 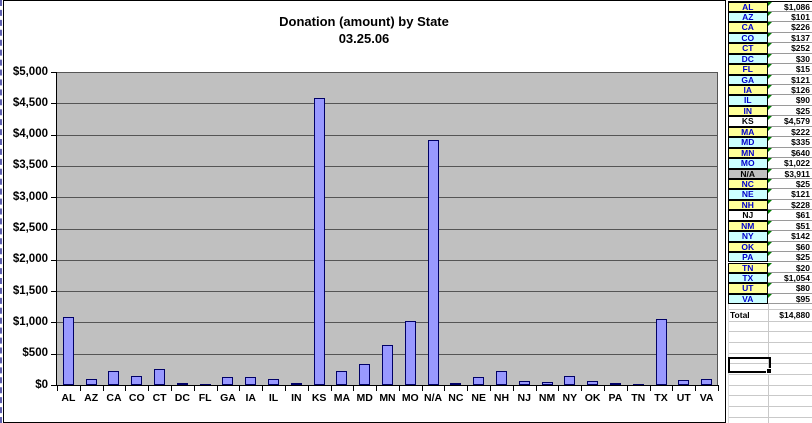 I want to click on state-cell-MN: MN, so click(x=748, y=153).